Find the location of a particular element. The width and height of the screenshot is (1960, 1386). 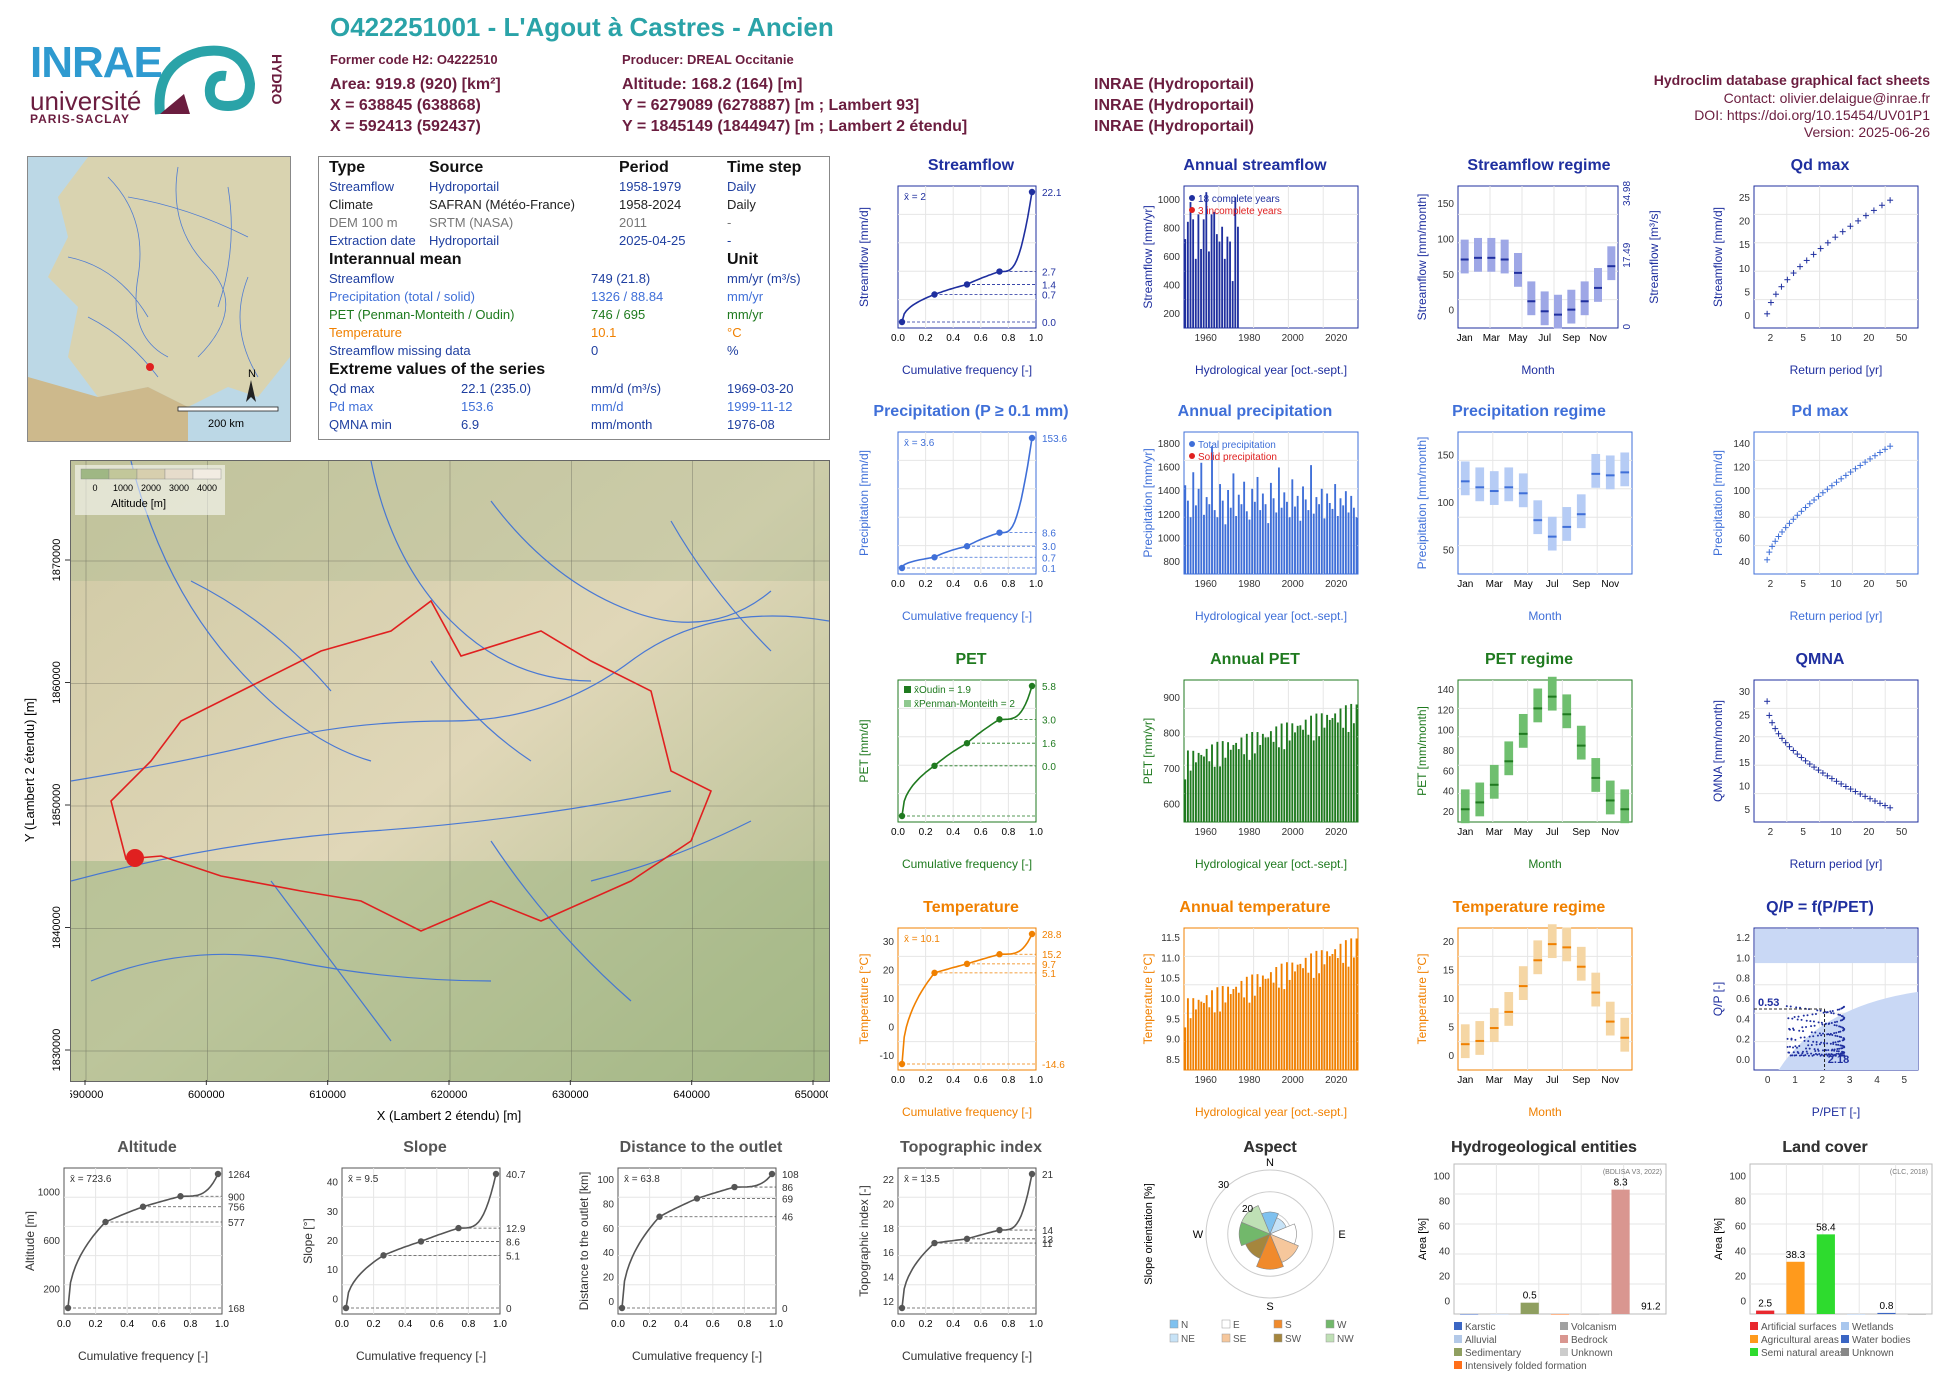

svg-text: 200 km is located at coordinates (226, 424).